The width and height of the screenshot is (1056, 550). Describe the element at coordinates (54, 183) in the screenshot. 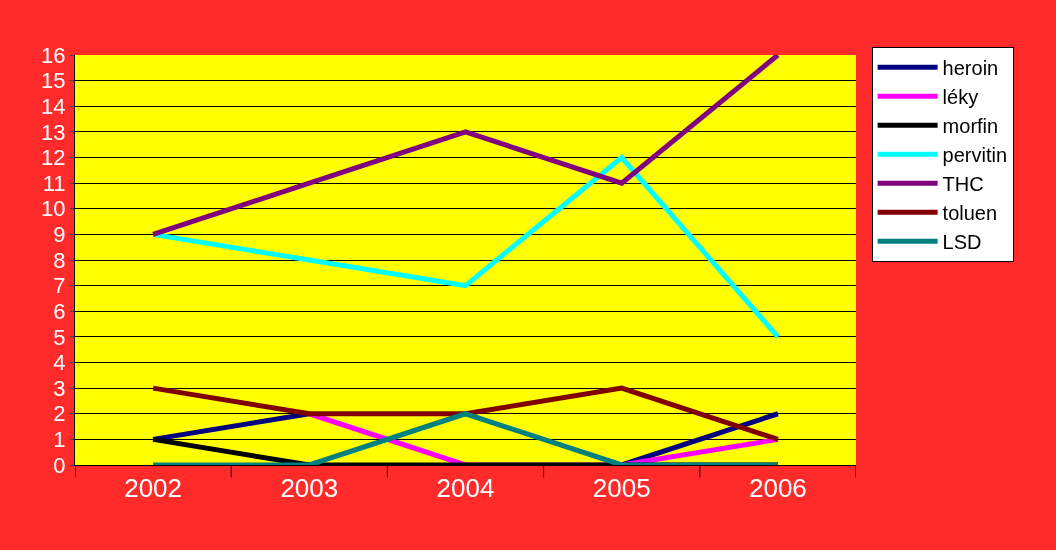

I see `y-tick-label: 11` at that location.